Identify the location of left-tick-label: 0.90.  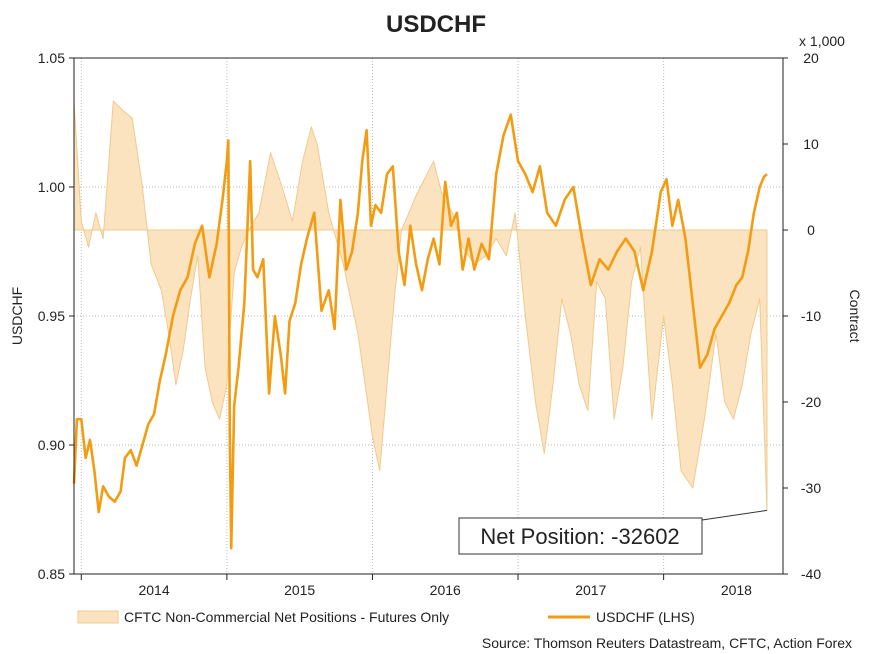
(51, 445).